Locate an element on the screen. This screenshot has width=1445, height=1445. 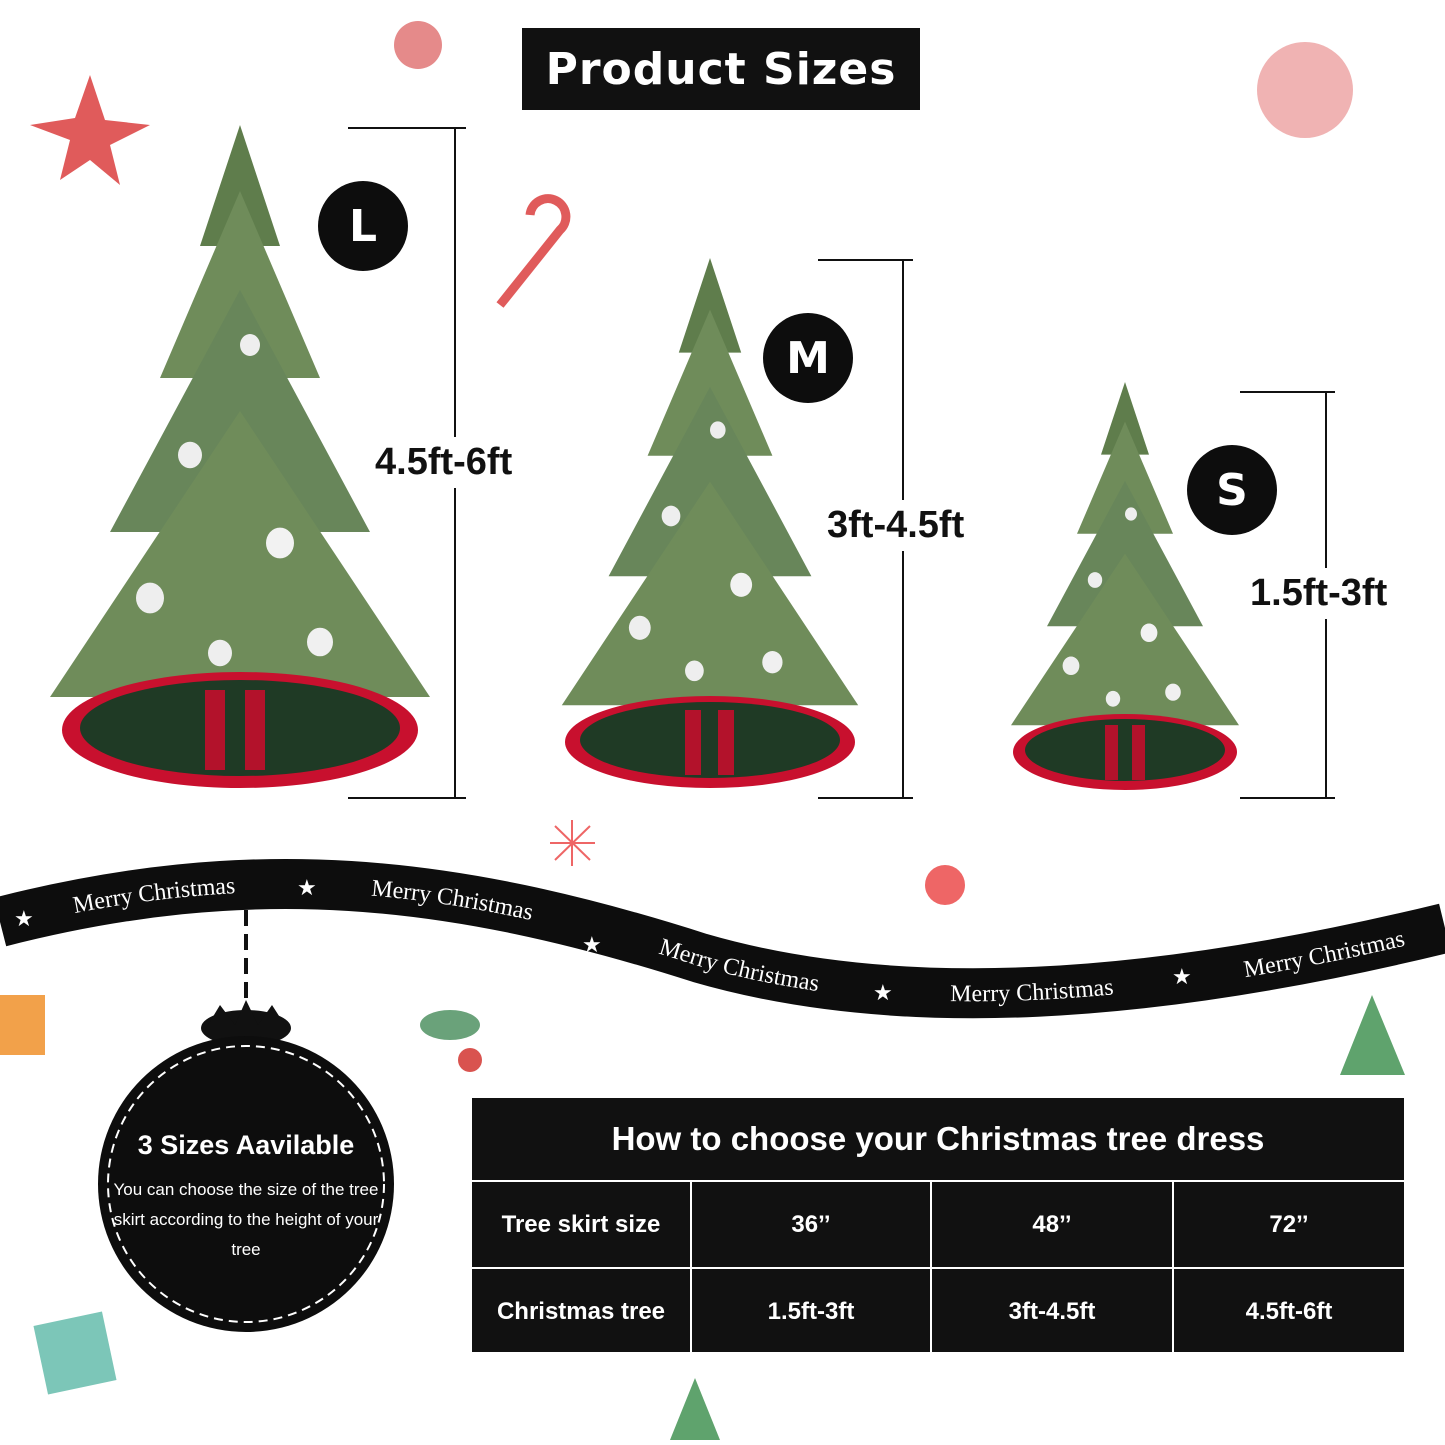
ribbon is located at coordinates (722, 938).